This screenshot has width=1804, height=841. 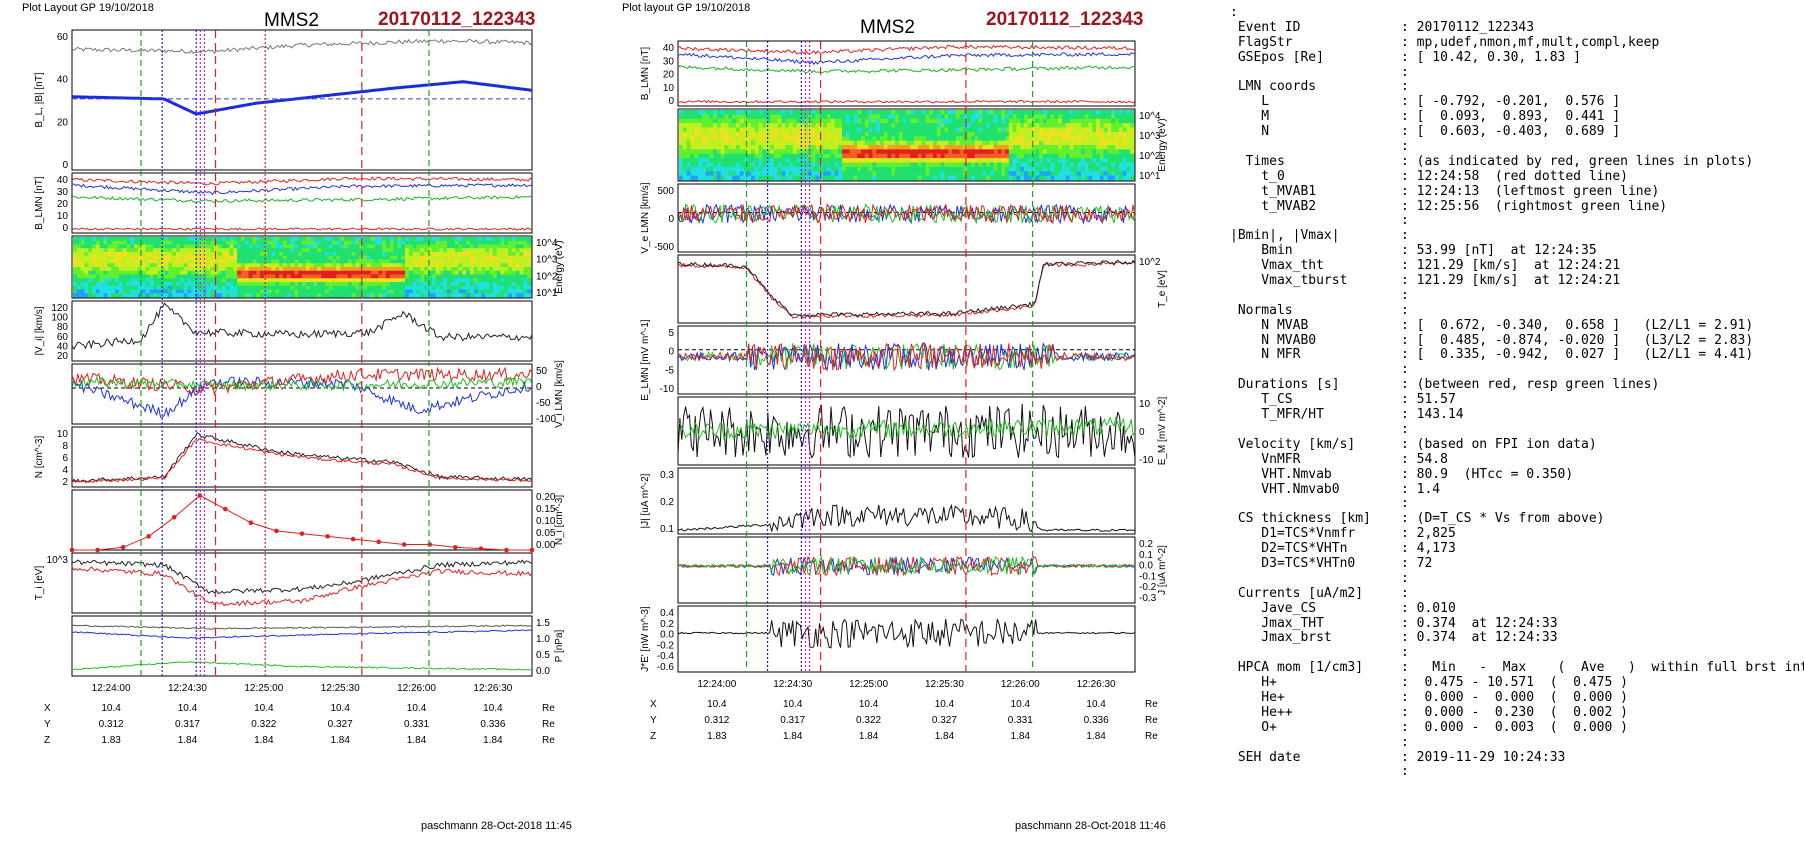 What do you see at coordinates (111, 708) in the screenshot?
I see `position-value: 10.4` at bounding box center [111, 708].